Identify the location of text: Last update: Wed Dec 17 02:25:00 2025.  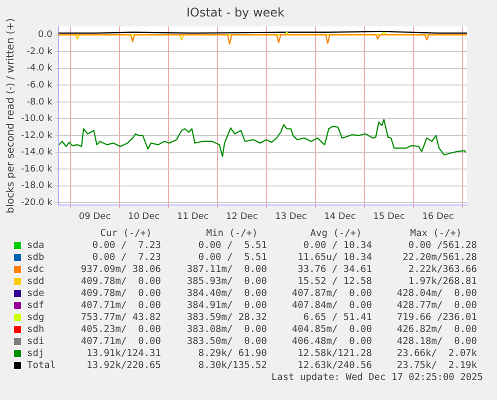
(377, 377).